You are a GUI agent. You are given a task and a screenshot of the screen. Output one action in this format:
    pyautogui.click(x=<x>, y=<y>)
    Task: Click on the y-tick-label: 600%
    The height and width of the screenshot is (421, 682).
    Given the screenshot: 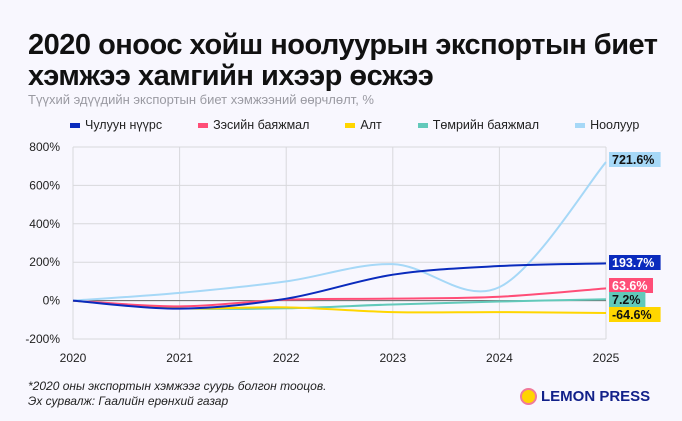 What is the action you would take?
    pyautogui.click(x=44, y=185)
    